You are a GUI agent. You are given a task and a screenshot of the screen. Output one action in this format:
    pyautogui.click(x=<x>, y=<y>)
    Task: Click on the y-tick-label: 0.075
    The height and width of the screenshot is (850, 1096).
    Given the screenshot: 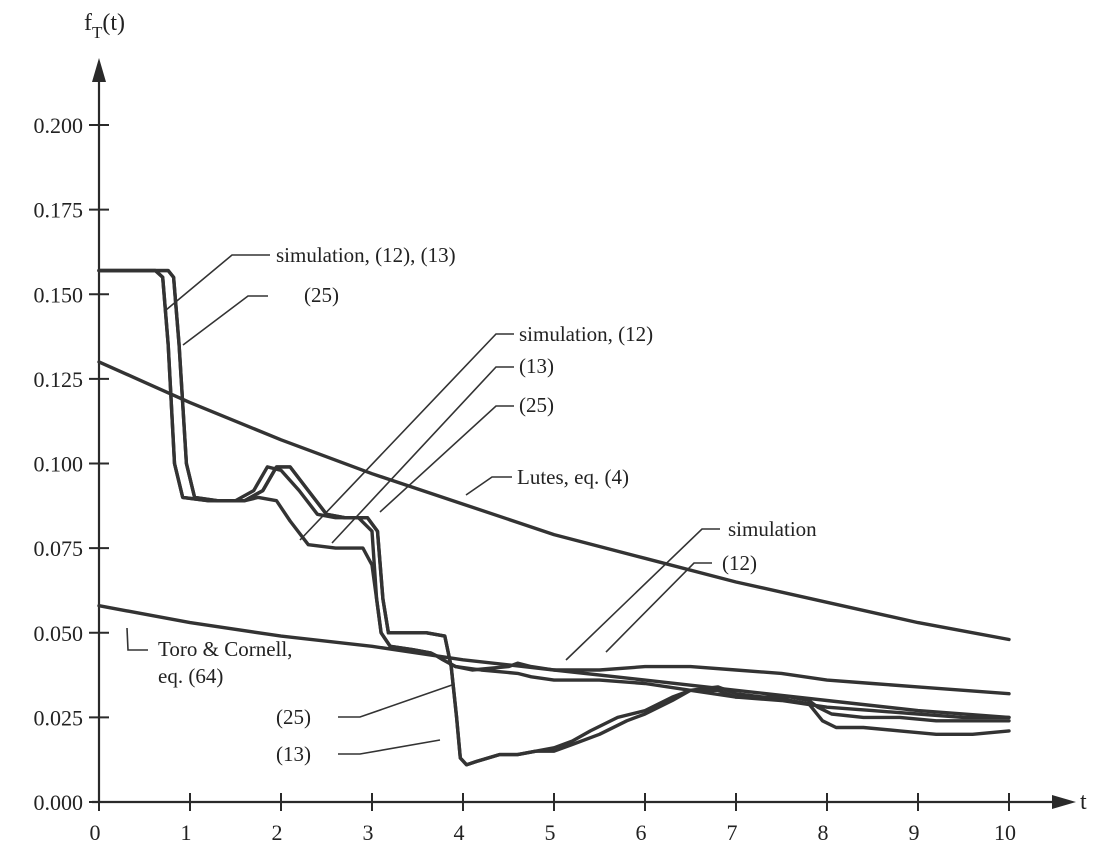 What is the action you would take?
    pyautogui.click(x=59, y=548)
    